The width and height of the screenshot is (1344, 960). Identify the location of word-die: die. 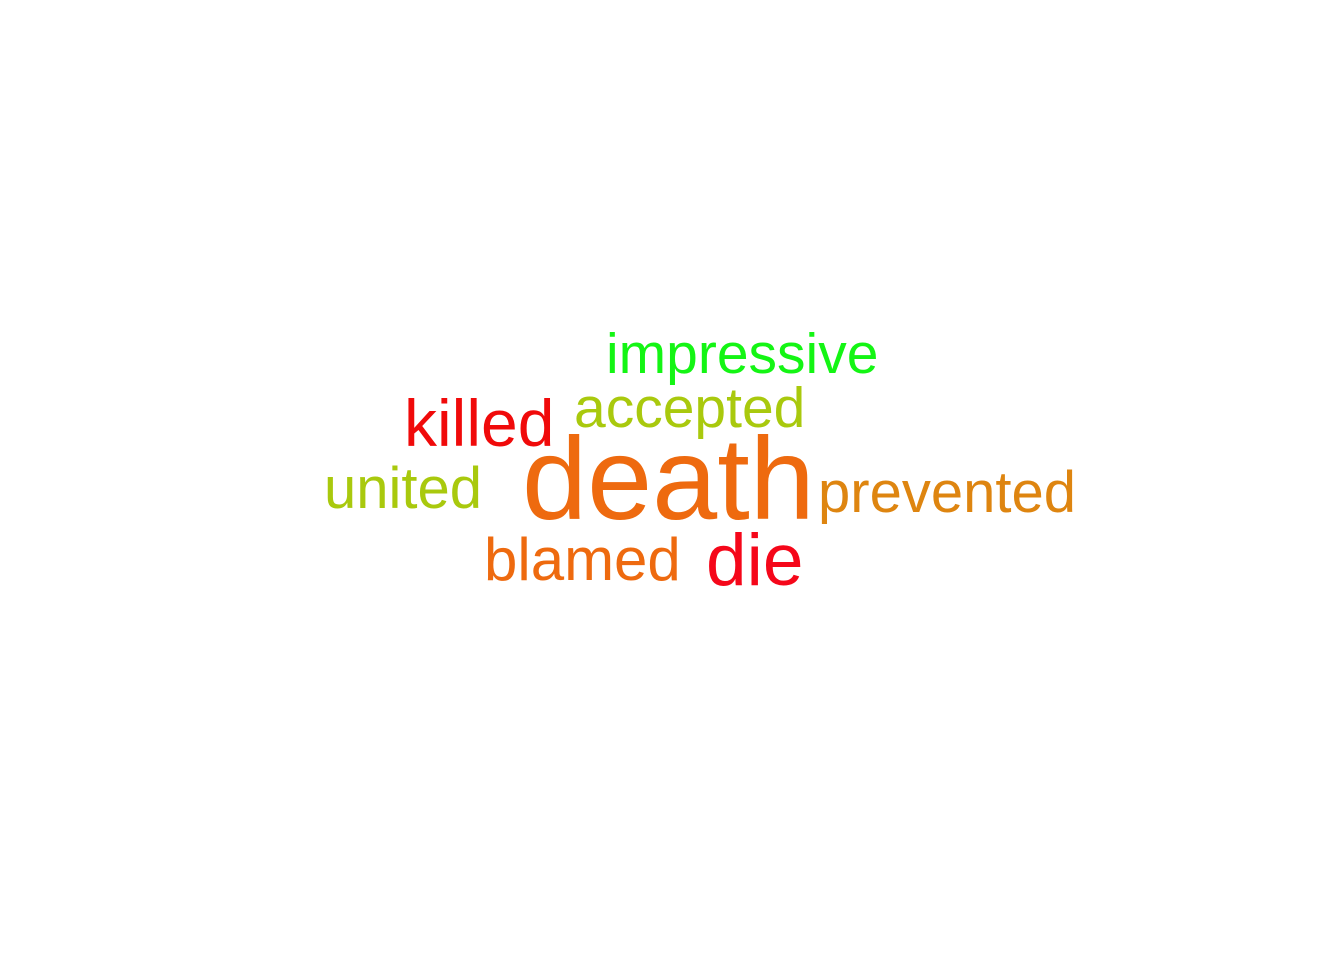
(755, 560).